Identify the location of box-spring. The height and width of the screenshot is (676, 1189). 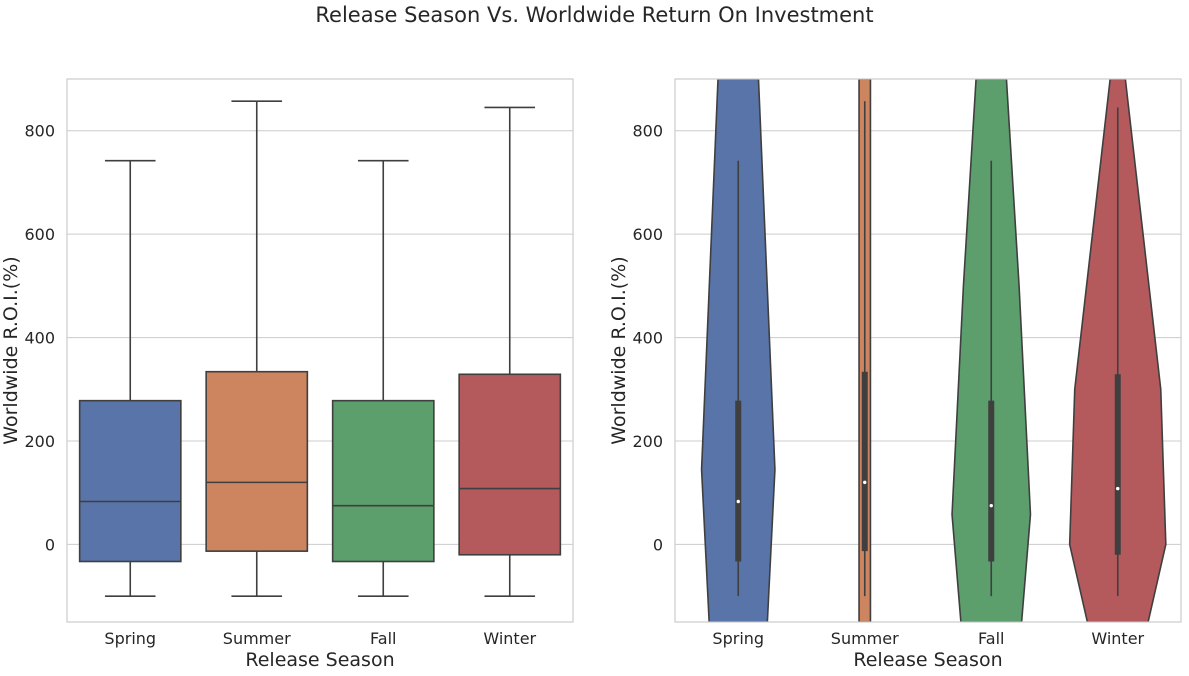
(130, 481).